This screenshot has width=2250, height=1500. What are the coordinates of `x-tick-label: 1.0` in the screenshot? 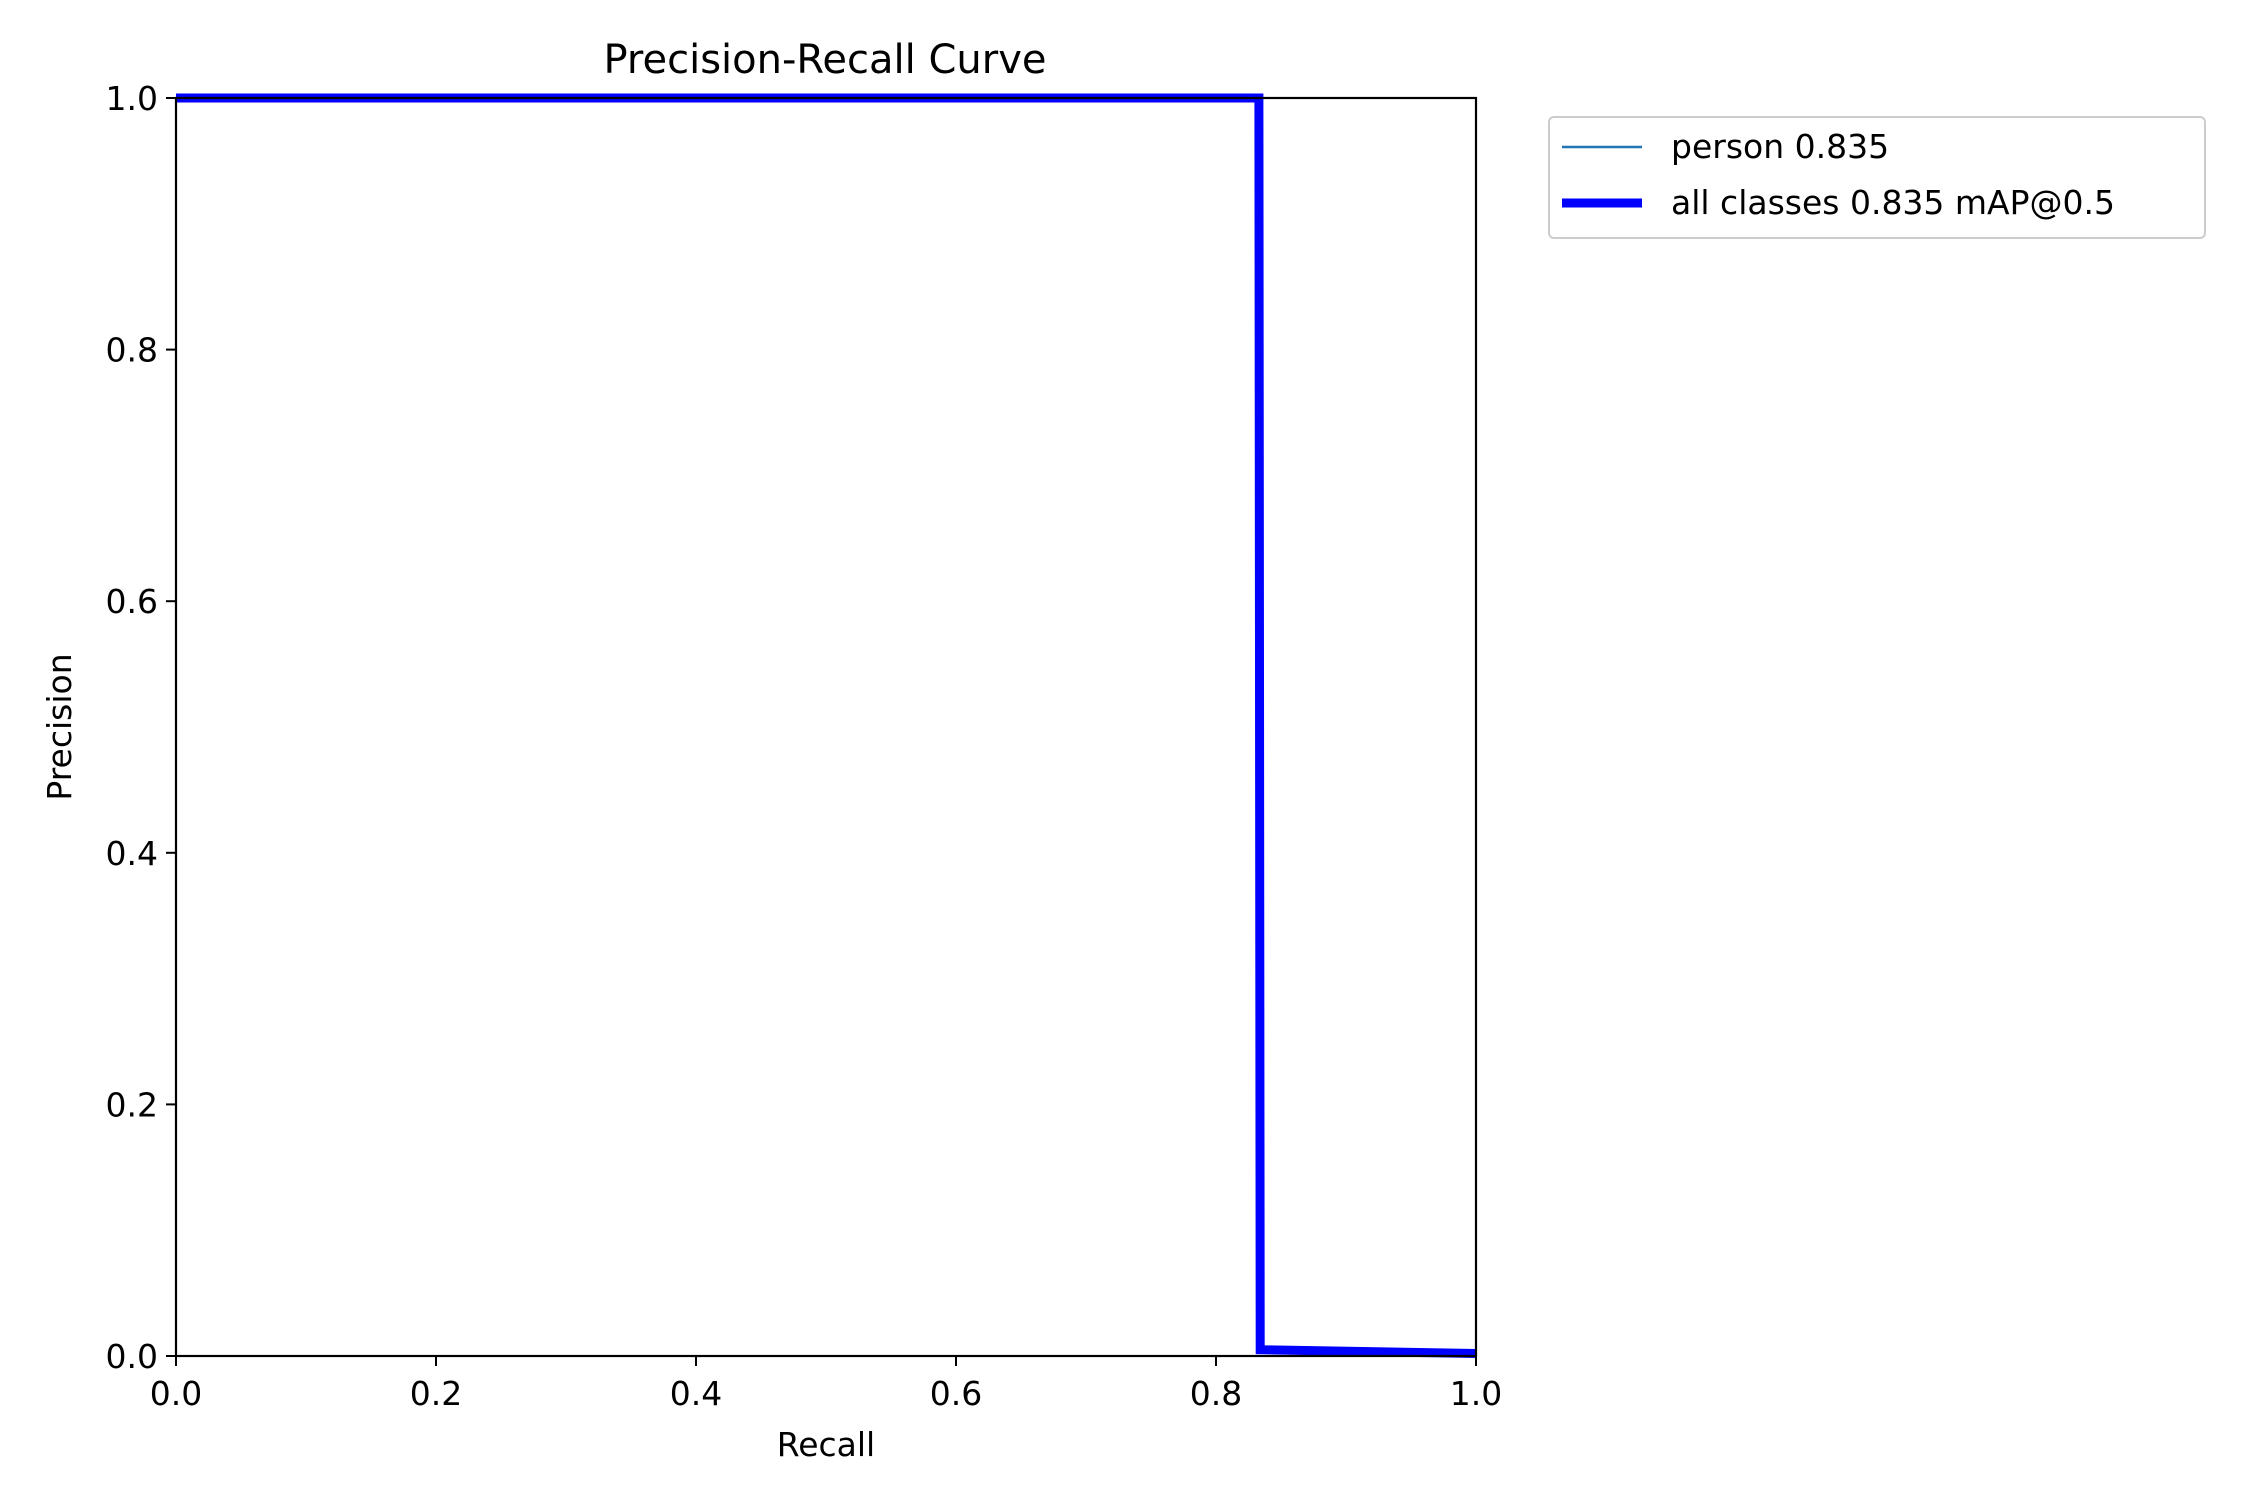 It's located at (1476, 1393).